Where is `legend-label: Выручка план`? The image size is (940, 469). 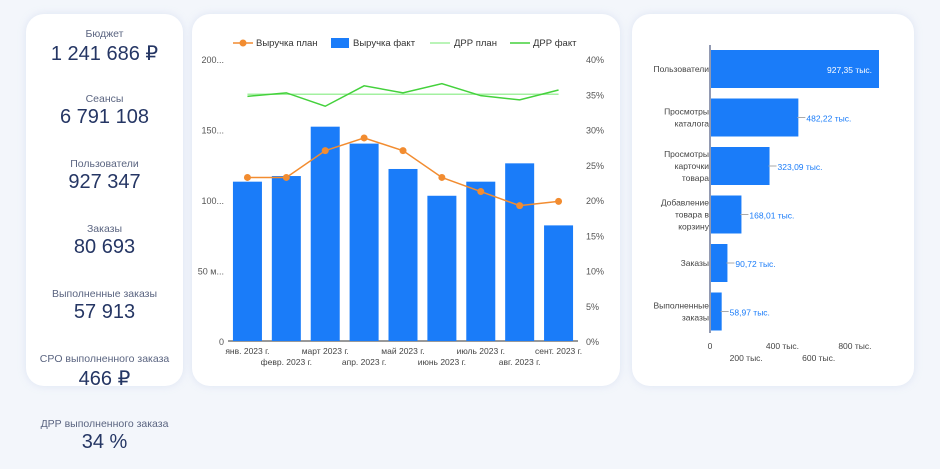 legend-label: Выручка план is located at coordinates (287, 43).